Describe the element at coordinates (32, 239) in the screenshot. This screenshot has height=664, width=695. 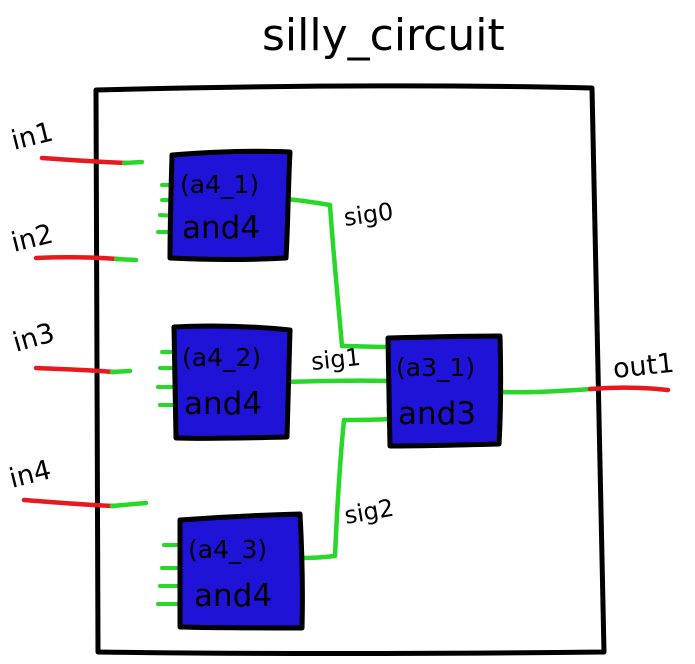
I see `input-label-in2: in2` at that location.